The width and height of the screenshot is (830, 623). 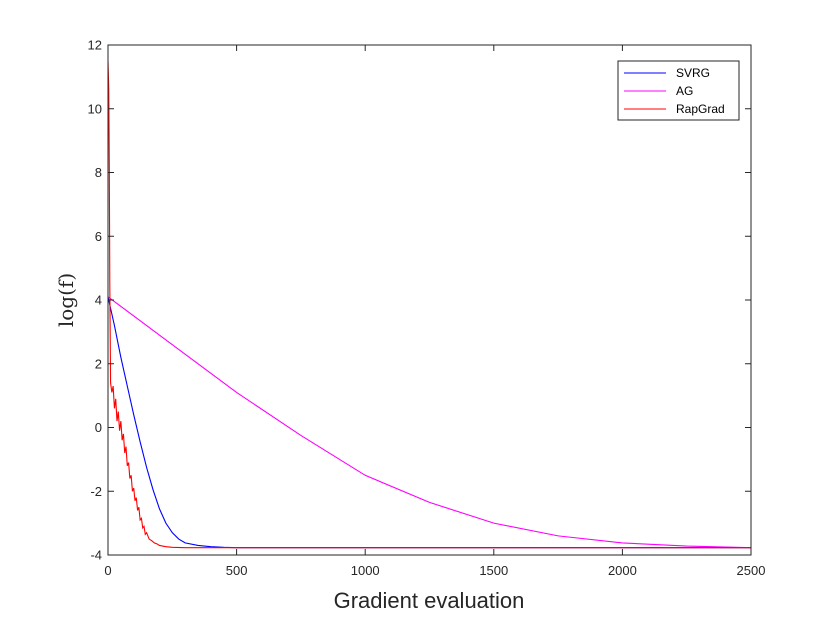 I want to click on x-tick-label: 0, so click(x=107, y=570).